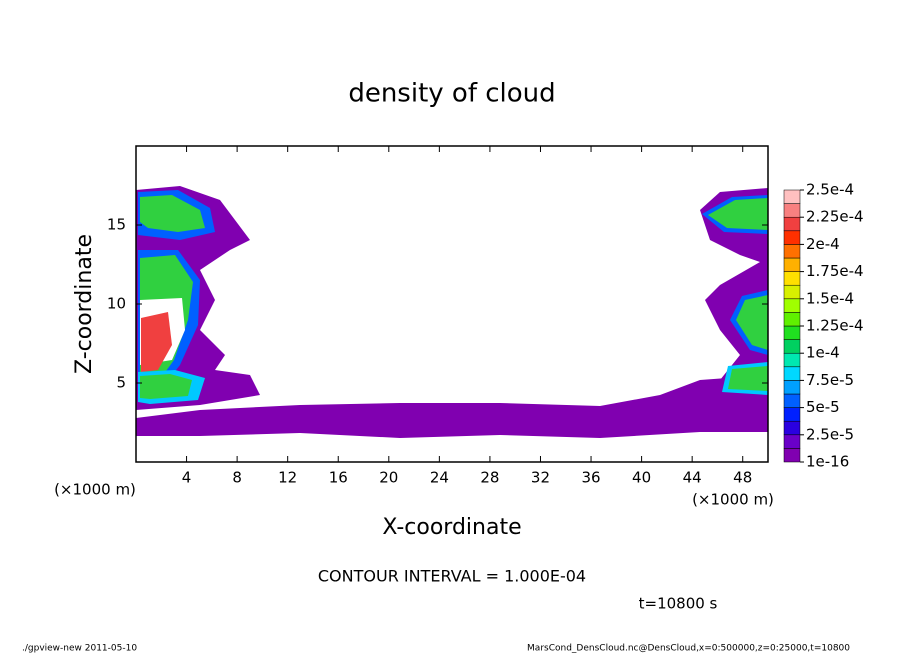 The height and width of the screenshot is (658, 904). What do you see at coordinates (733, 500) in the screenshot?
I see `x-unit: (×1000 m)` at bounding box center [733, 500].